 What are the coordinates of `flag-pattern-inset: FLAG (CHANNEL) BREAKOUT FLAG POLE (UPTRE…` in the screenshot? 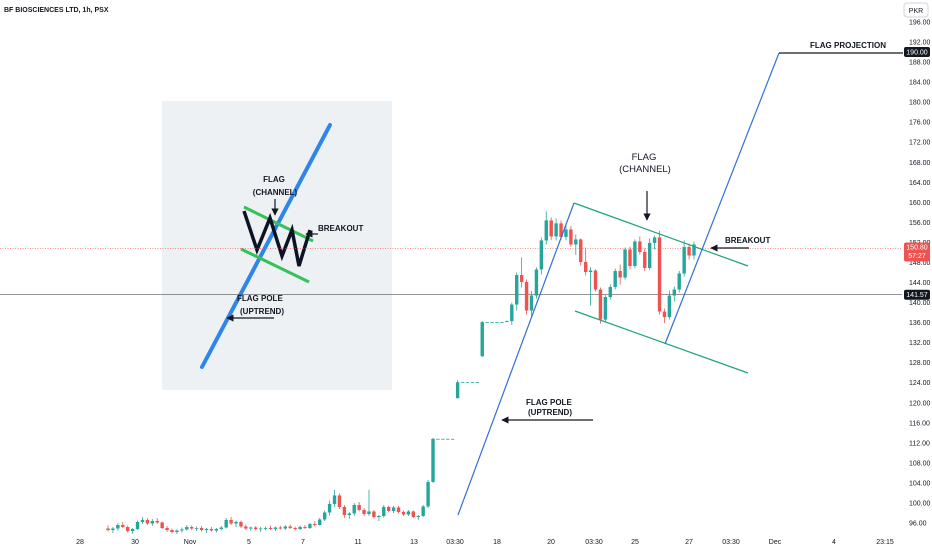 It's located at (277, 245).